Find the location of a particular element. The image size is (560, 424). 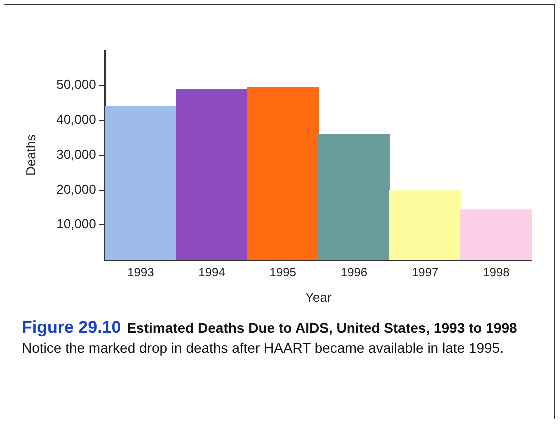

y-tick-label: 30,000 is located at coordinates (76, 154).